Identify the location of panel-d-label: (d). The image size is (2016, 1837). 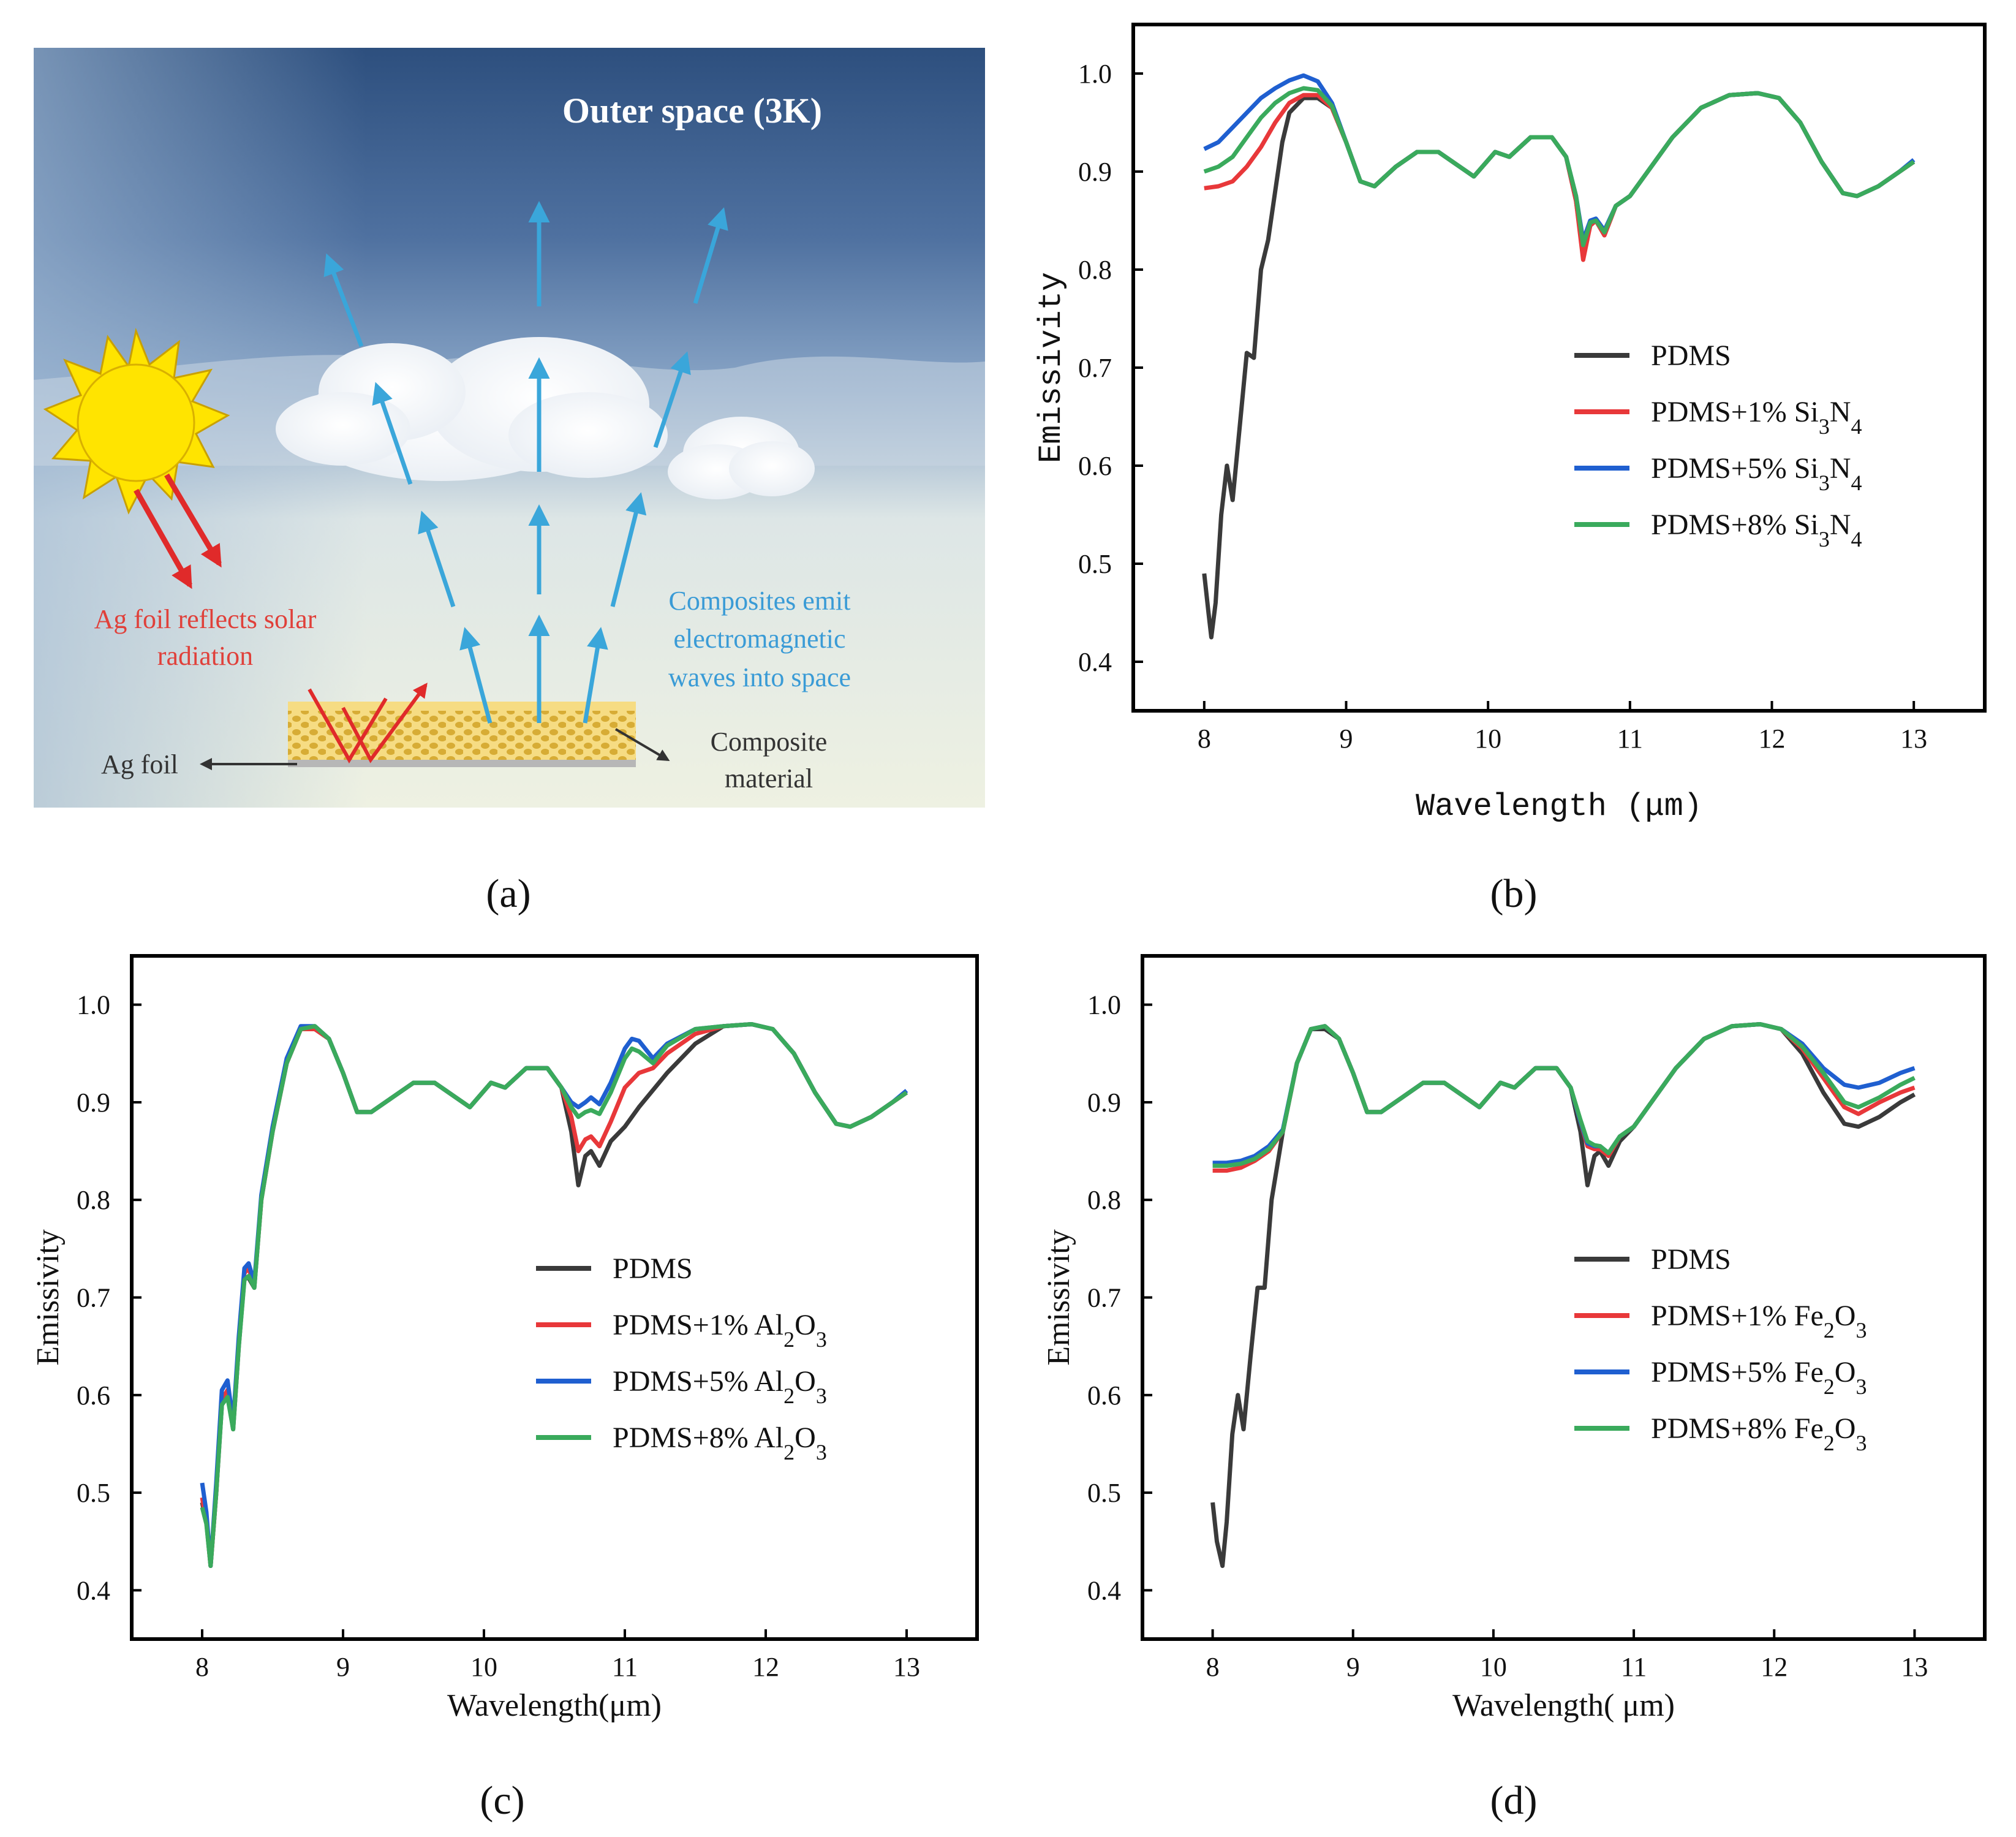
(1514, 1800).